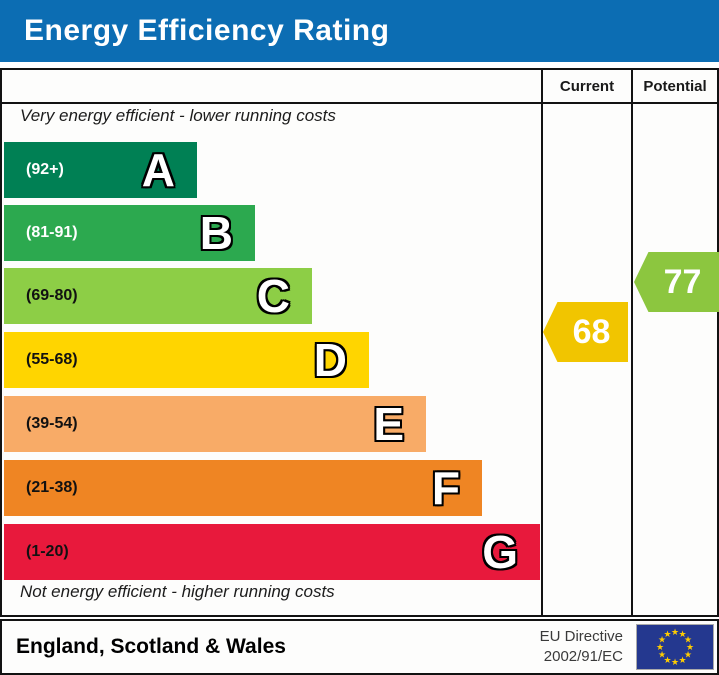 The height and width of the screenshot is (675, 719). What do you see at coordinates (207, 30) in the screenshot?
I see `page-title: Energy Efficiency Rating` at bounding box center [207, 30].